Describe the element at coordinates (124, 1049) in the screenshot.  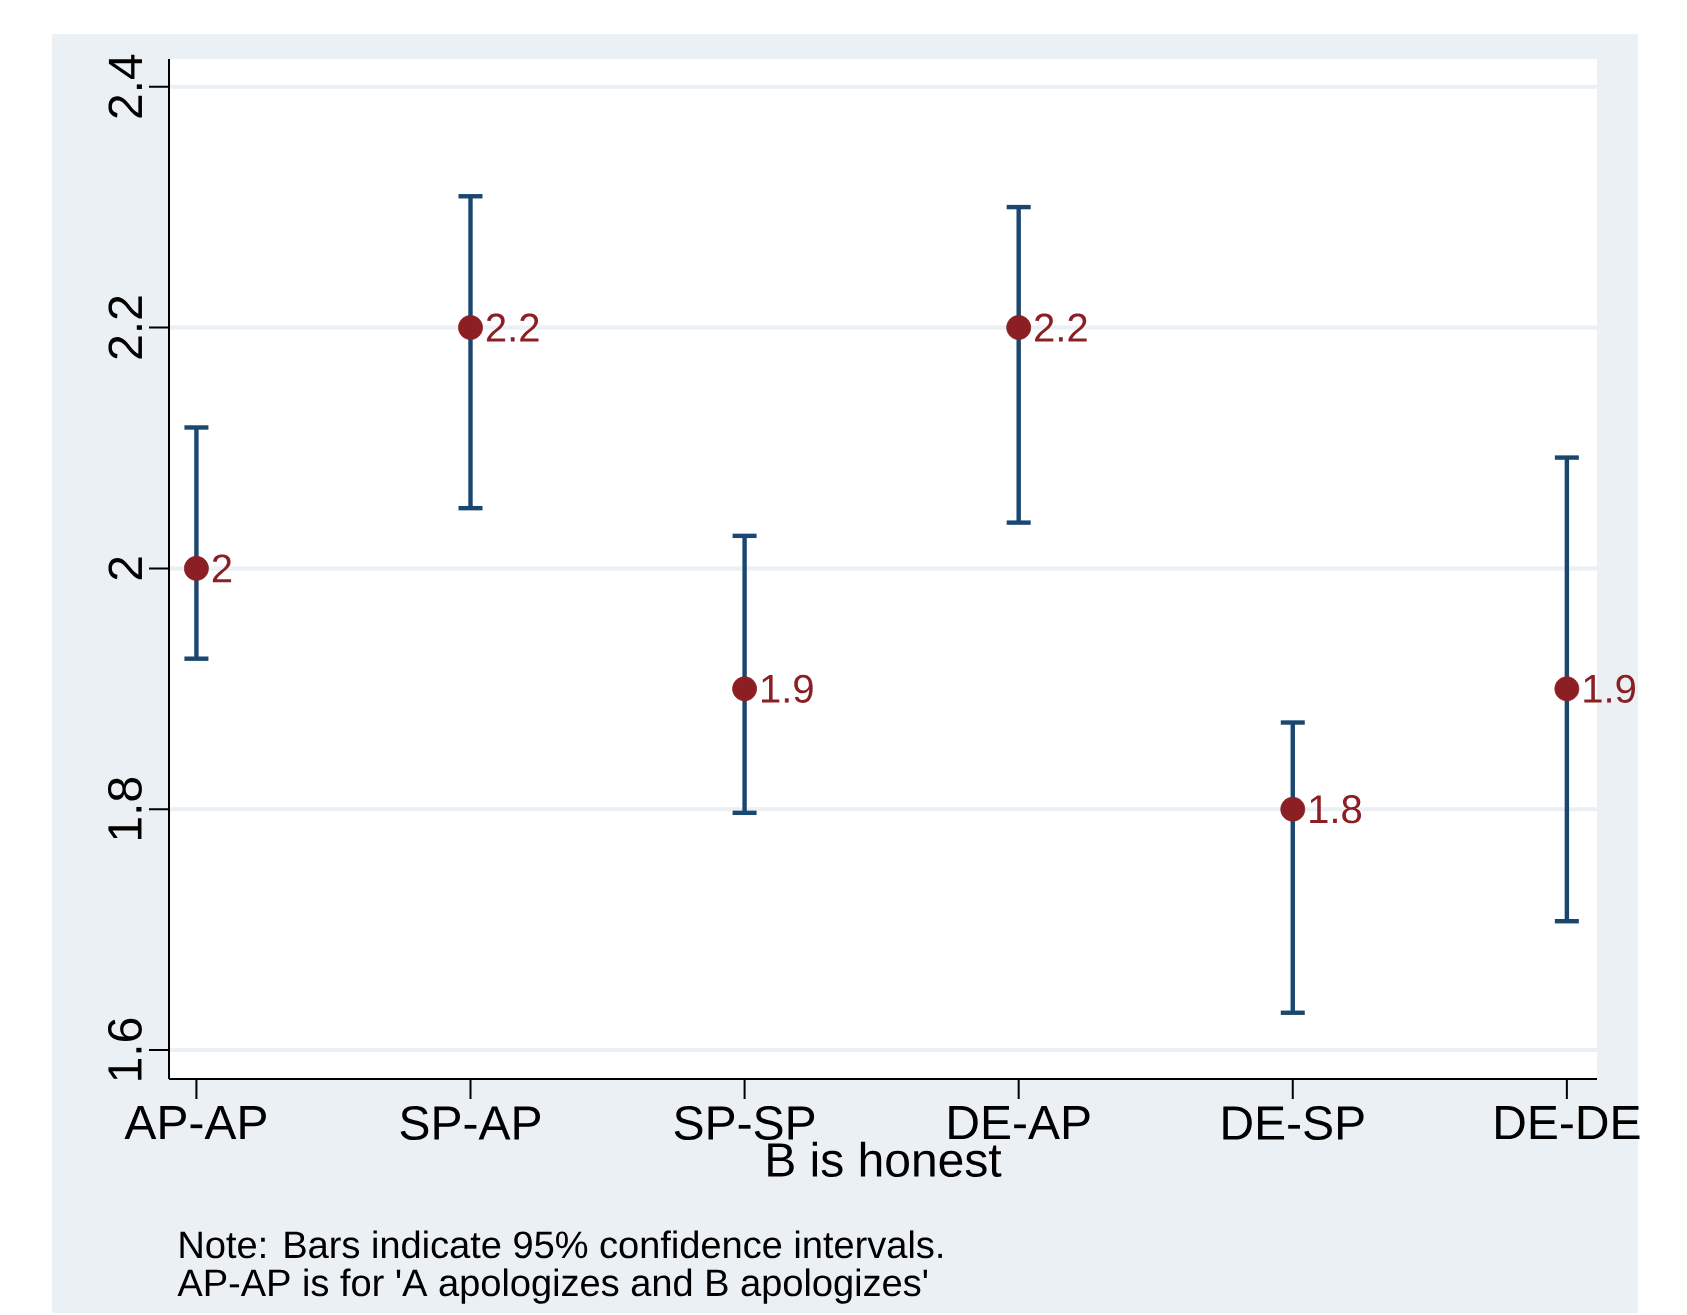
I see `y-tick-label: 1.6` at that location.